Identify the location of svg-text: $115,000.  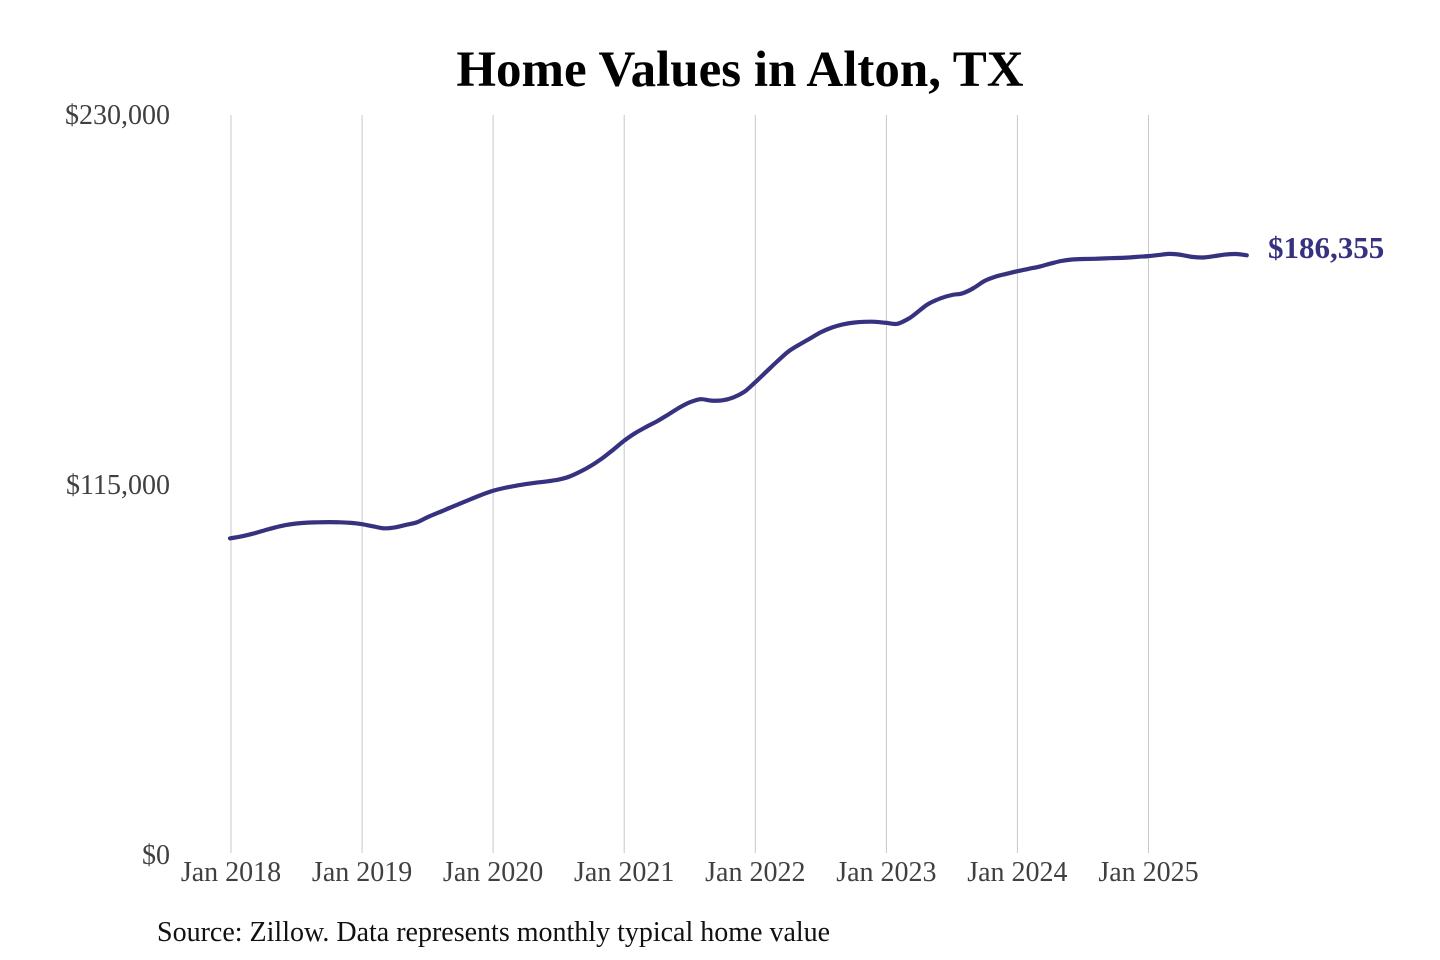
(118, 485).